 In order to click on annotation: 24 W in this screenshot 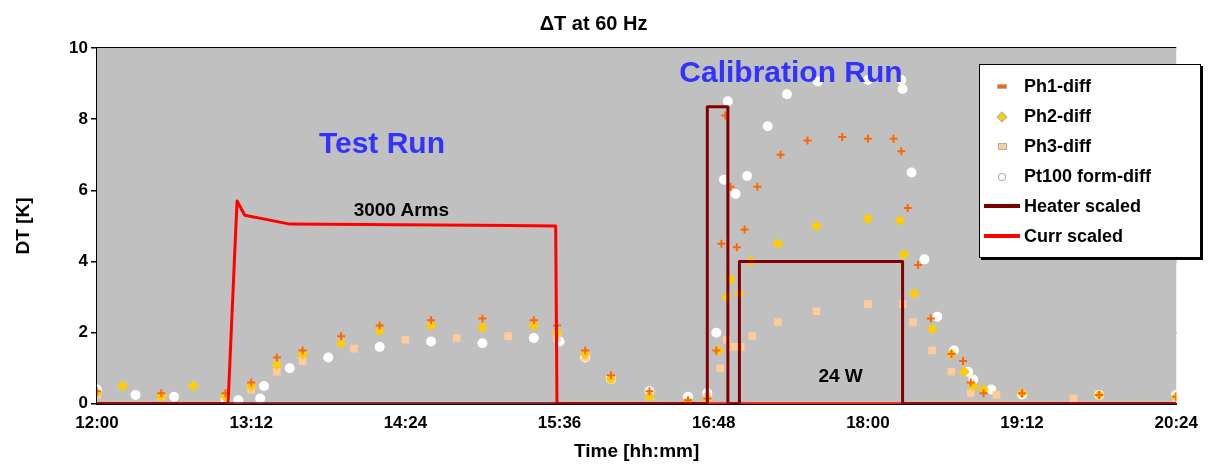, I will do `click(840, 375)`.